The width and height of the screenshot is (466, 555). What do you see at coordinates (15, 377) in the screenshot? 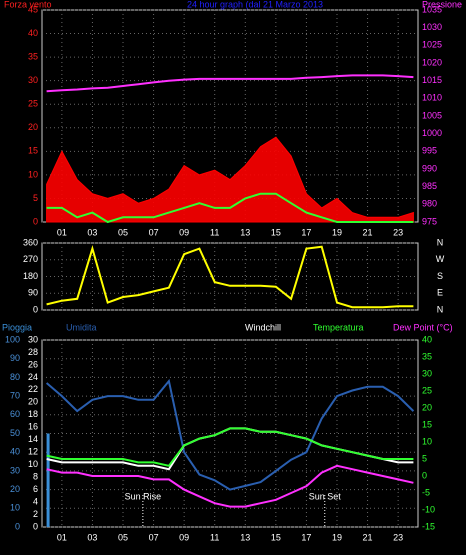
I see `y-tick-label: 80` at bounding box center [15, 377].